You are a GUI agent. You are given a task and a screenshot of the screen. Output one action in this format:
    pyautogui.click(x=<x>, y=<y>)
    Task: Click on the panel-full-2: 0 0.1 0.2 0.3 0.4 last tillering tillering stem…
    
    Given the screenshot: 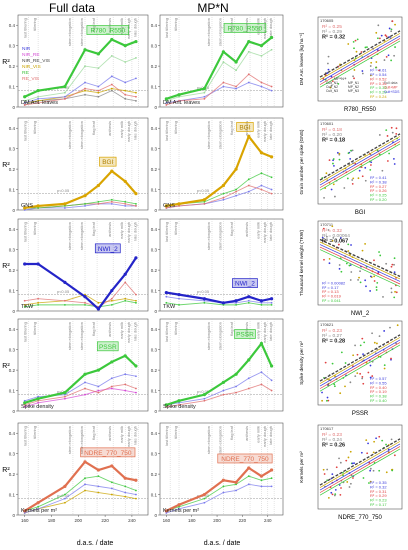 What is the action you would take?
    pyautogui.click(x=79, y=165)
    